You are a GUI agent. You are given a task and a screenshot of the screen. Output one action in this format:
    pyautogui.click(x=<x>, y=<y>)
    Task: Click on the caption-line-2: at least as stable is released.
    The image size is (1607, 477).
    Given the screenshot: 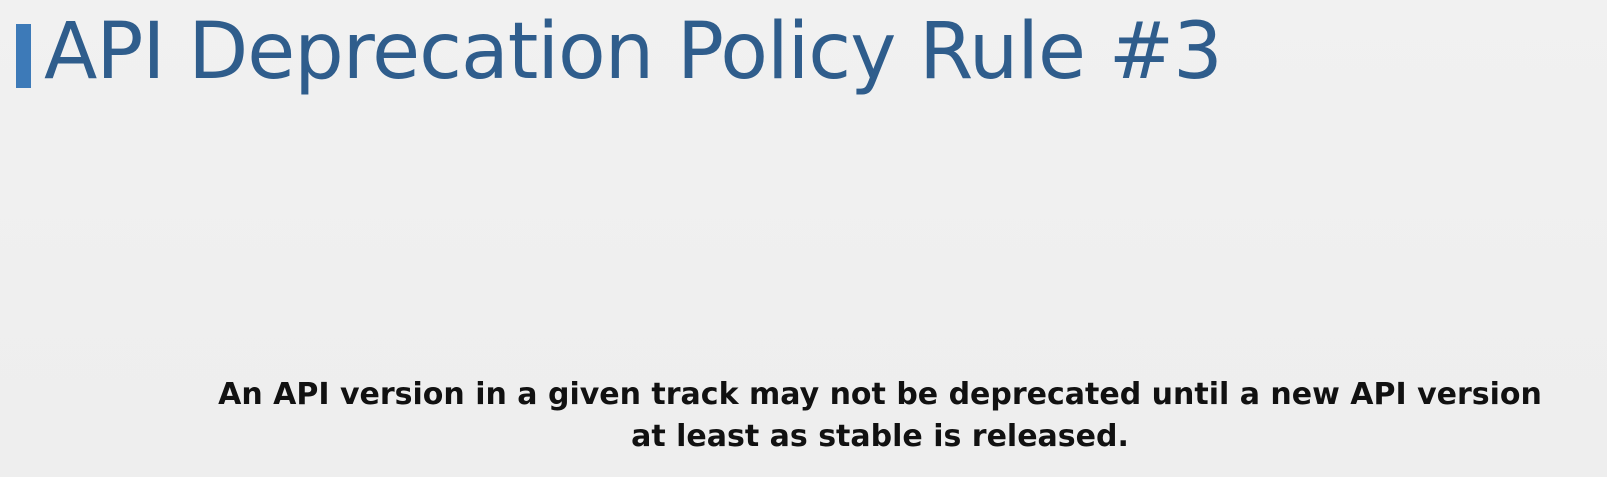 What is the action you would take?
    pyautogui.click(x=880, y=436)
    